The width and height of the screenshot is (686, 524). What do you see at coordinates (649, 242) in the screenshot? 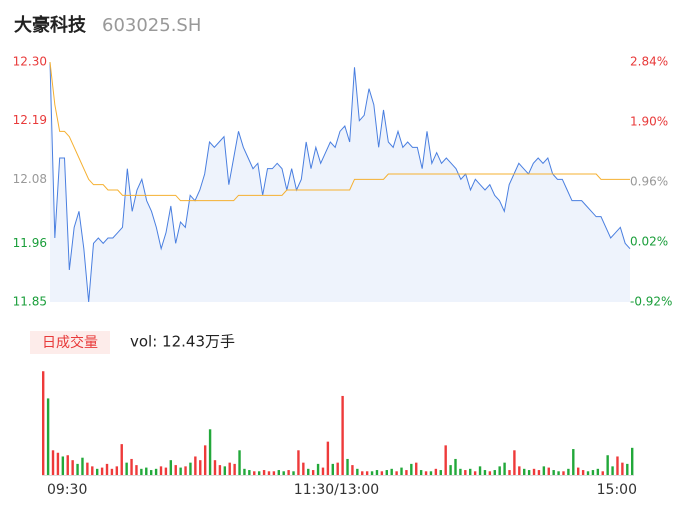
I see `y2-tick-label: 0.02%` at bounding box center [649, 242].